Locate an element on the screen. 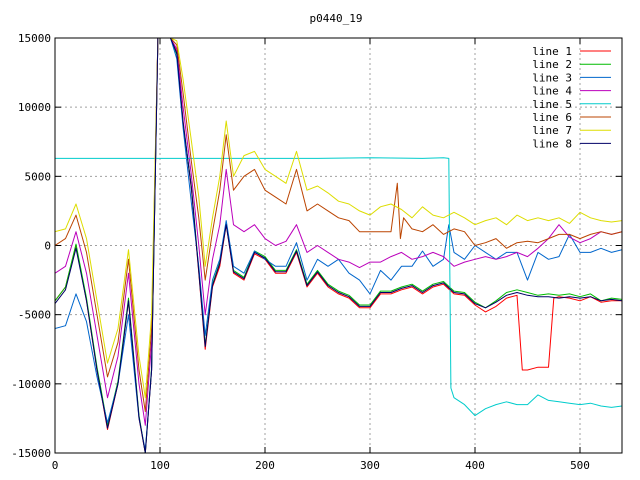 This screenshot has width=640, height=480. y-tick-label: -10000 is located at coordinates (31, 384).